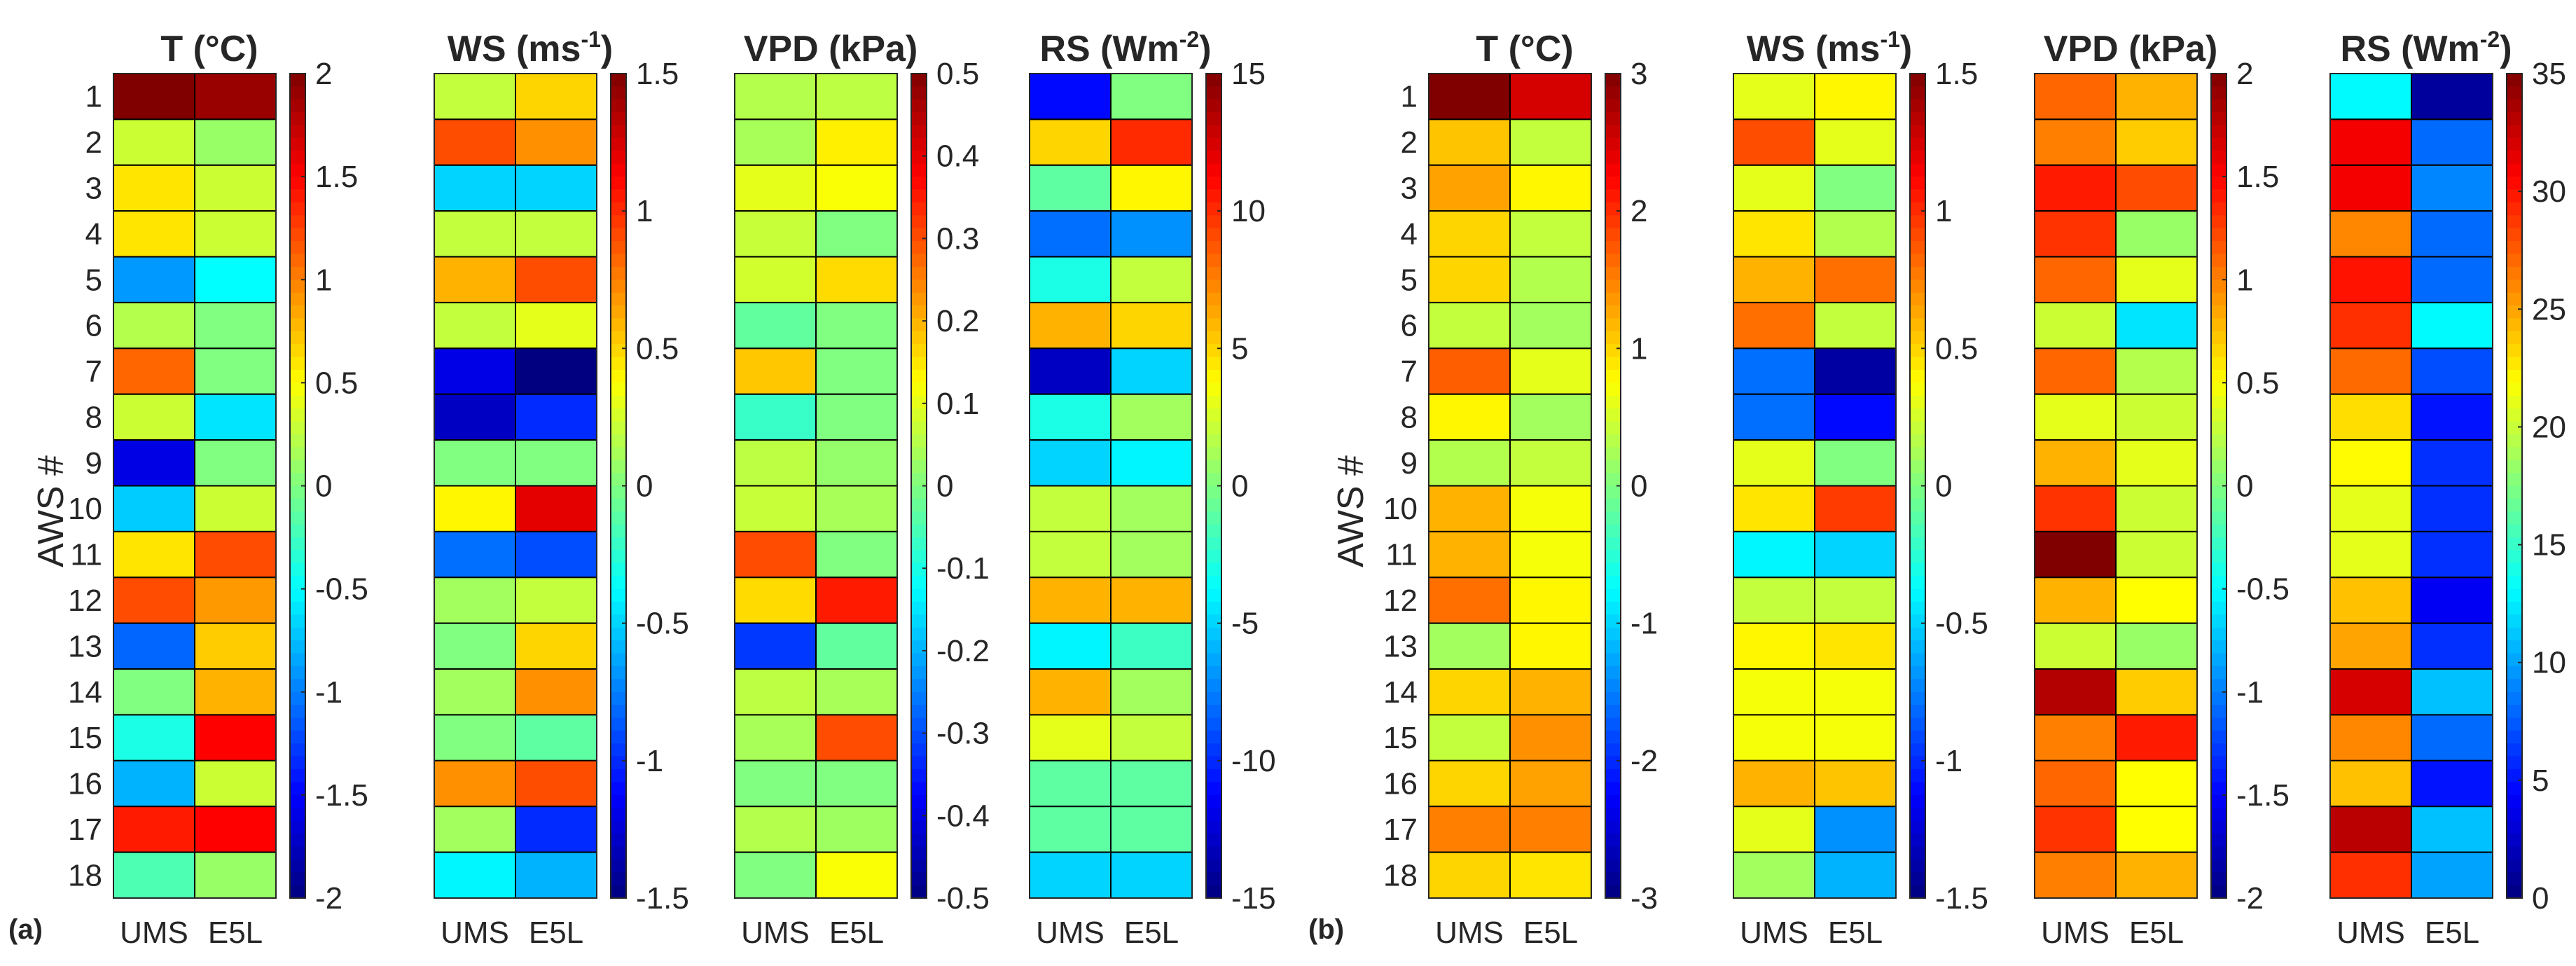  I want to click on panel-b-ws-cell-r9-ums, so click(1774, 463).